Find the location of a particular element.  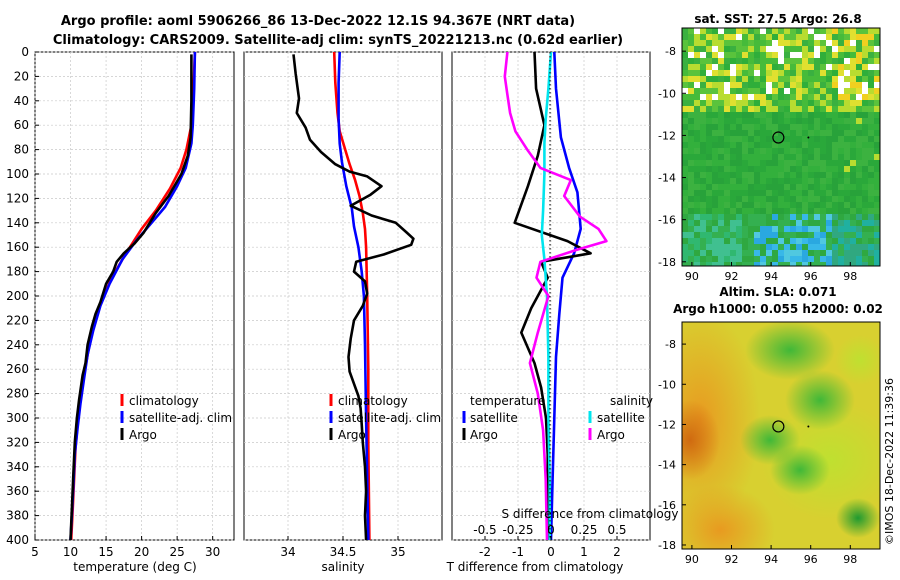

y-tick-label: 0 is located at coordinates (25, 52).